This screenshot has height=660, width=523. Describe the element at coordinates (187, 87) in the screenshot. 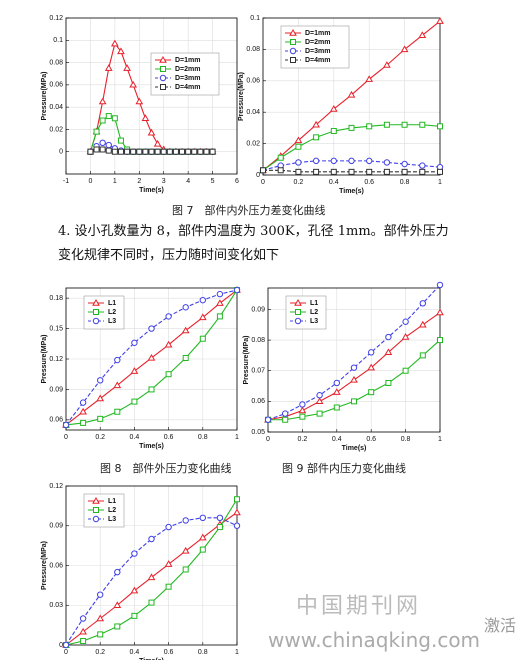

I see `legend-label: D=4mm` at that location.